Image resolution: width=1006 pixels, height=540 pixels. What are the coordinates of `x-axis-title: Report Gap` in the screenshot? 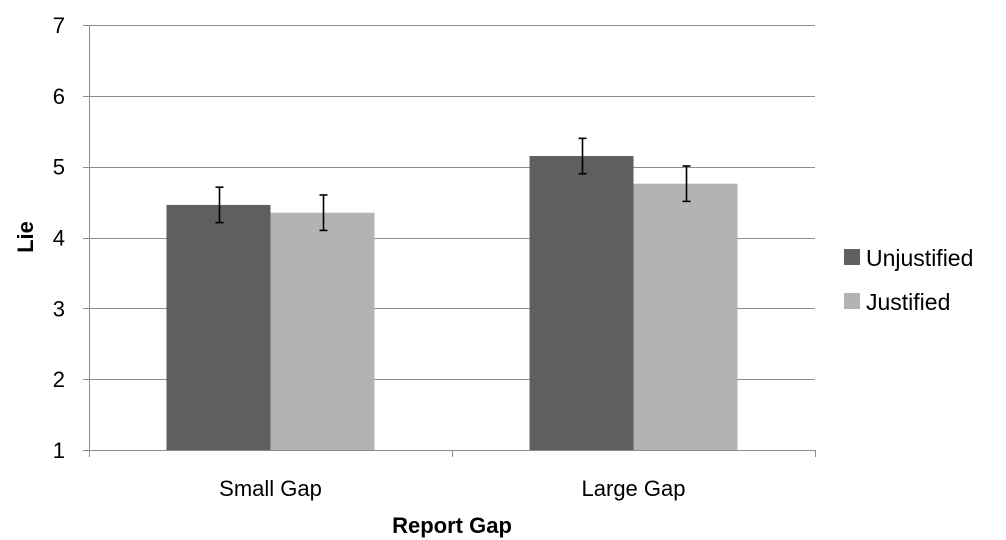 It's located at (452, 525).